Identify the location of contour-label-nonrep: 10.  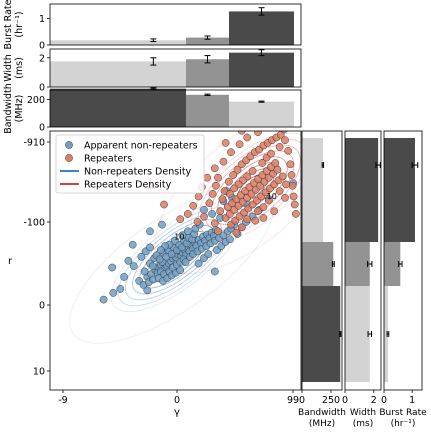
(179, 236).